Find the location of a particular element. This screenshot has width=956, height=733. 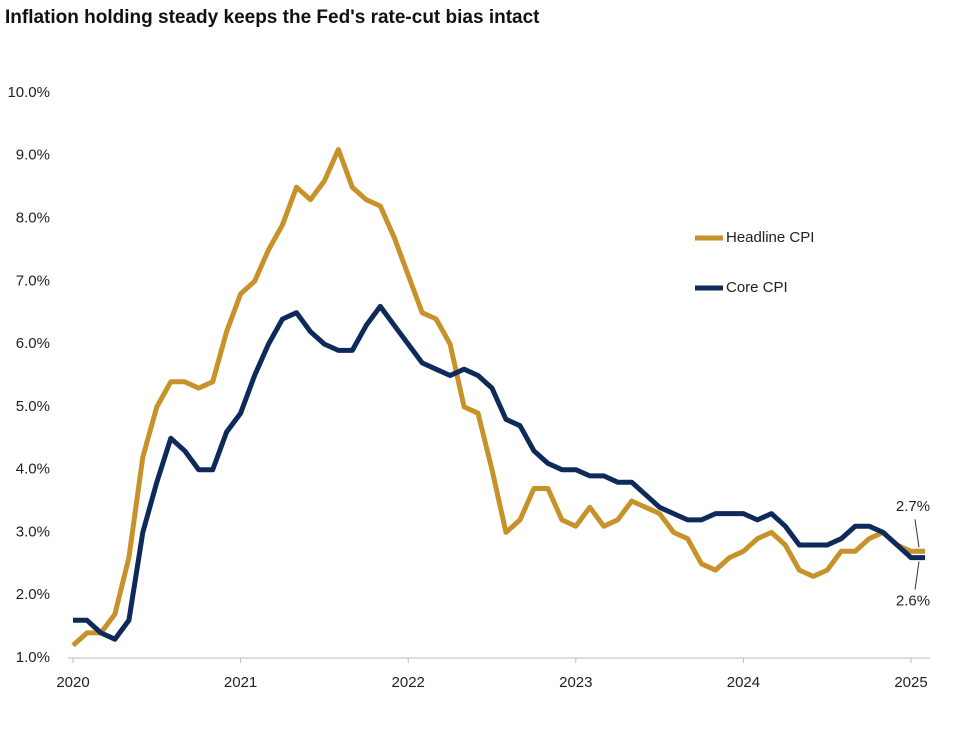

y-tick-label: 3.0% is located at coordinates (33, 531).